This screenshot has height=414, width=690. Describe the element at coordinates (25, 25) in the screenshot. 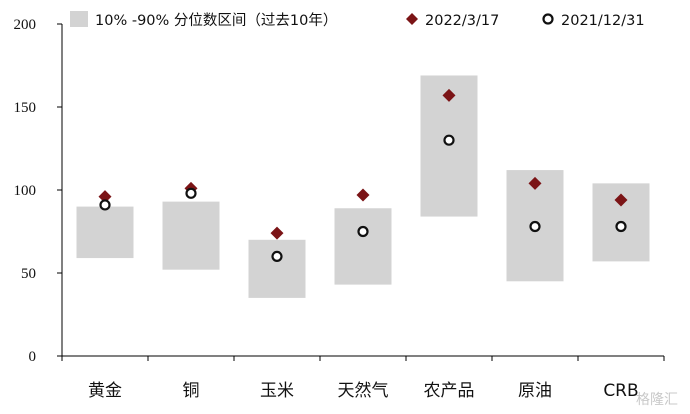

I see `y-tick-label: 200` at that location.